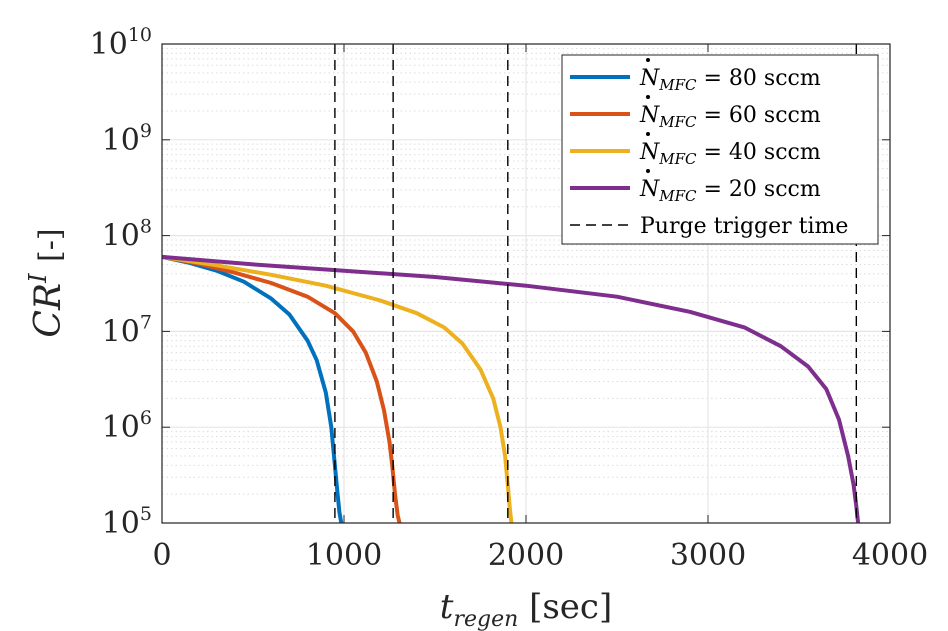 The image size is (948, 631). Describe the element at coordinates (447, 607) in the screenshot. I see `x-axis-symbol: t` at that location.